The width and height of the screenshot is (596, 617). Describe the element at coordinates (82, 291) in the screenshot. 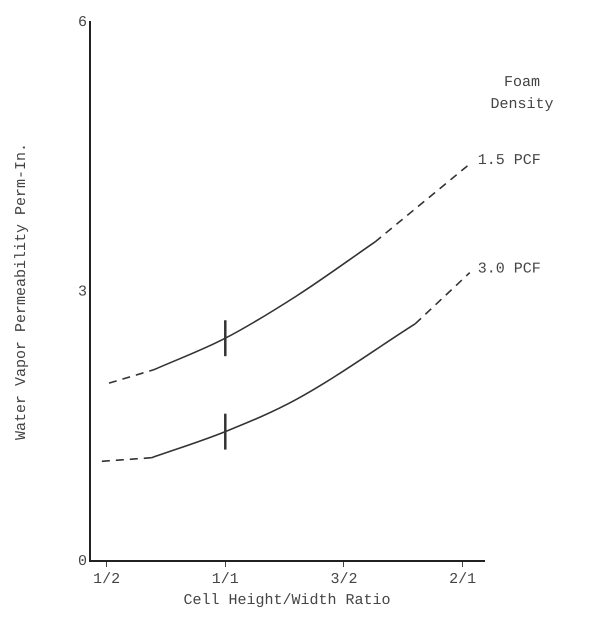

I see `y-tick-label: 3` at that location.